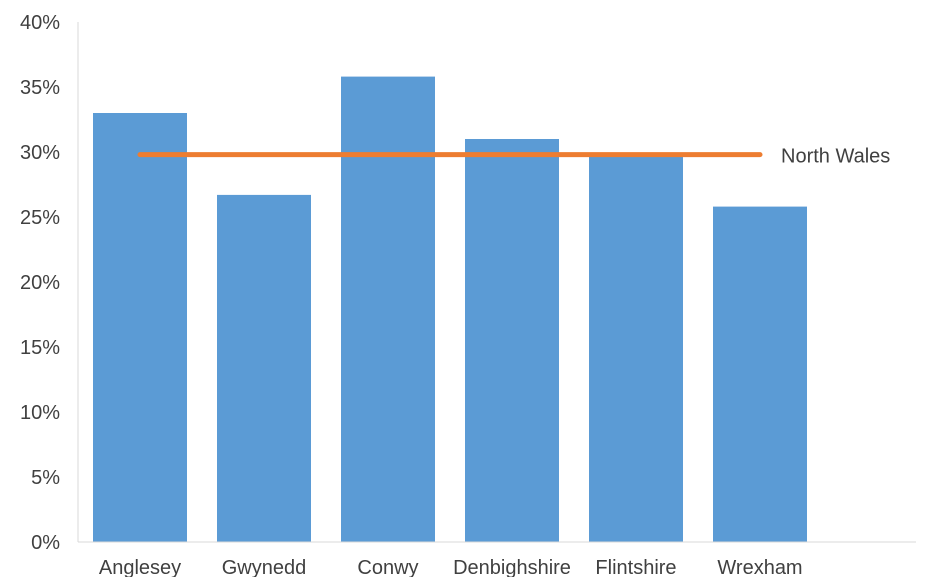 This screenshot has width=933, height=582. I want to click on x-tick-label: Flintshire, so click(635, 567).